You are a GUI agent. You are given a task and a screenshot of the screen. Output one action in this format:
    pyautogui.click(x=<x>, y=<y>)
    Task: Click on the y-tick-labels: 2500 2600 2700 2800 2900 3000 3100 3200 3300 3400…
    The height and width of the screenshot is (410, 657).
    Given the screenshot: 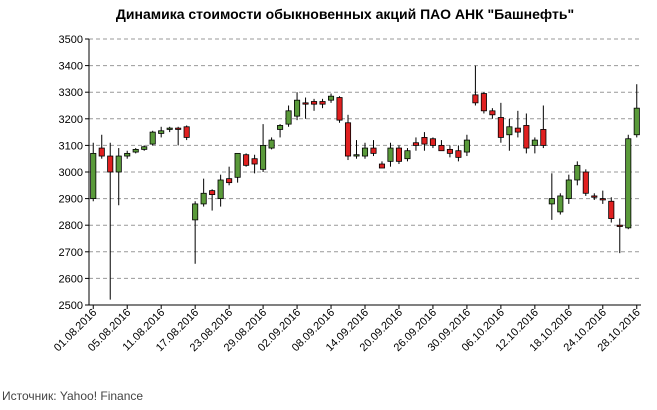 What is the action you would take?
    pyautogui.click(x=71, y=173)
    